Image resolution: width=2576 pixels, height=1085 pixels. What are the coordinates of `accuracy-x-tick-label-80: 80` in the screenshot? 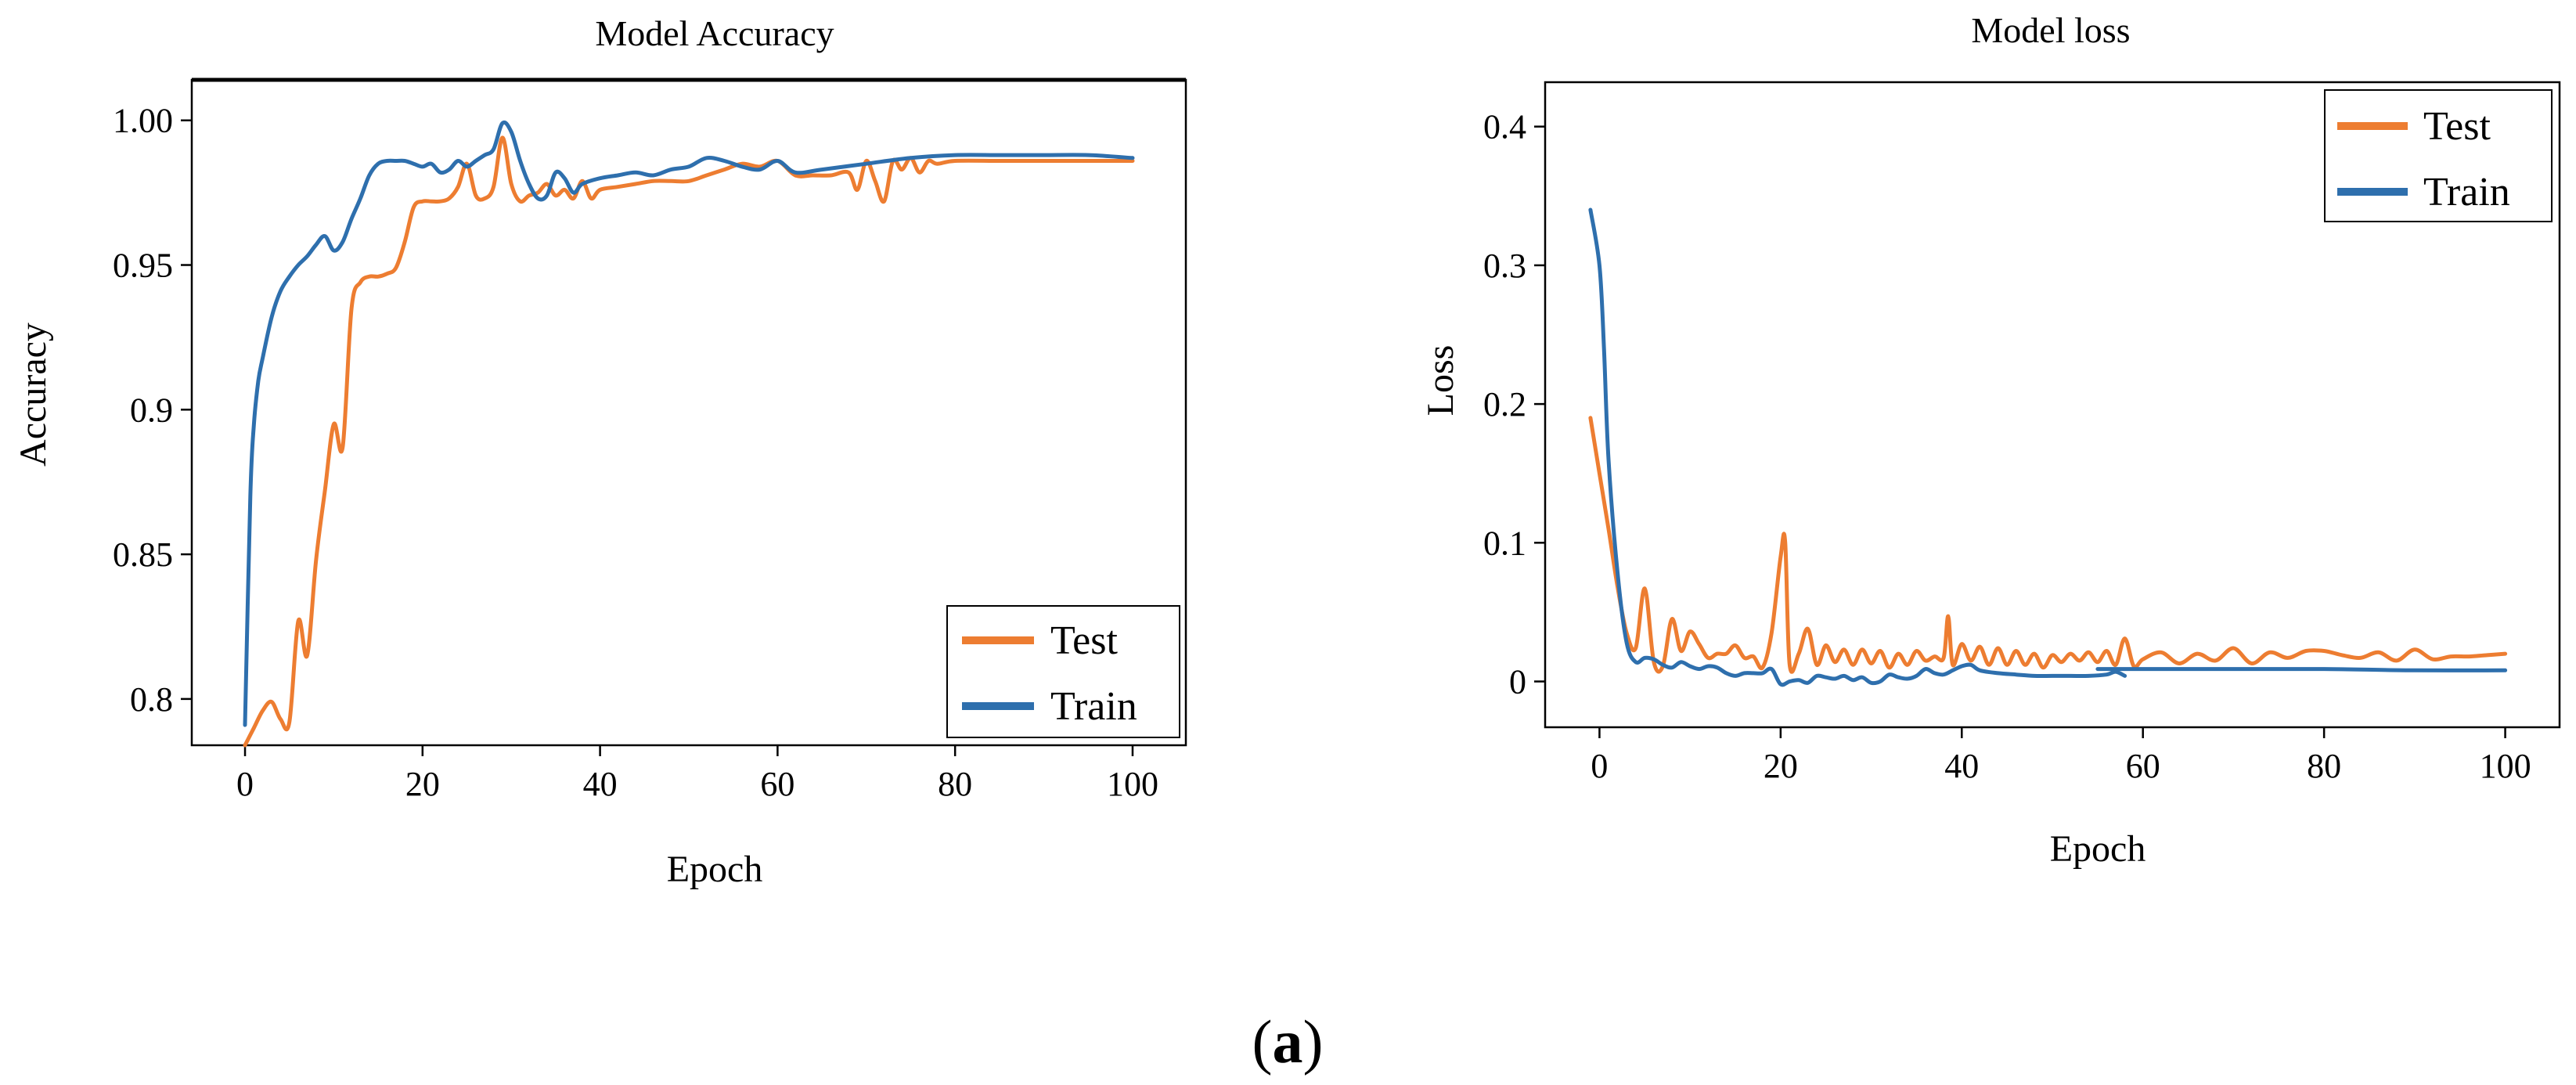 It's located at (955, 784).